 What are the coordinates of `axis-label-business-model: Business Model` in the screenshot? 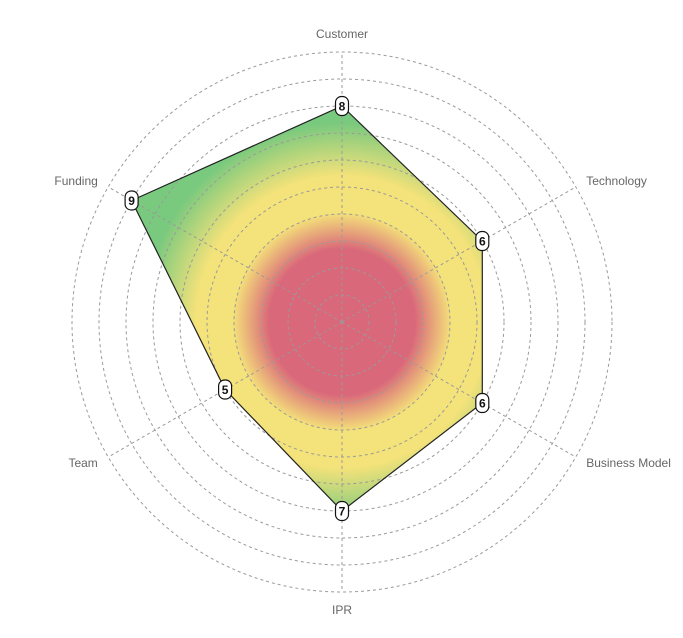 It's located at (628, 463).